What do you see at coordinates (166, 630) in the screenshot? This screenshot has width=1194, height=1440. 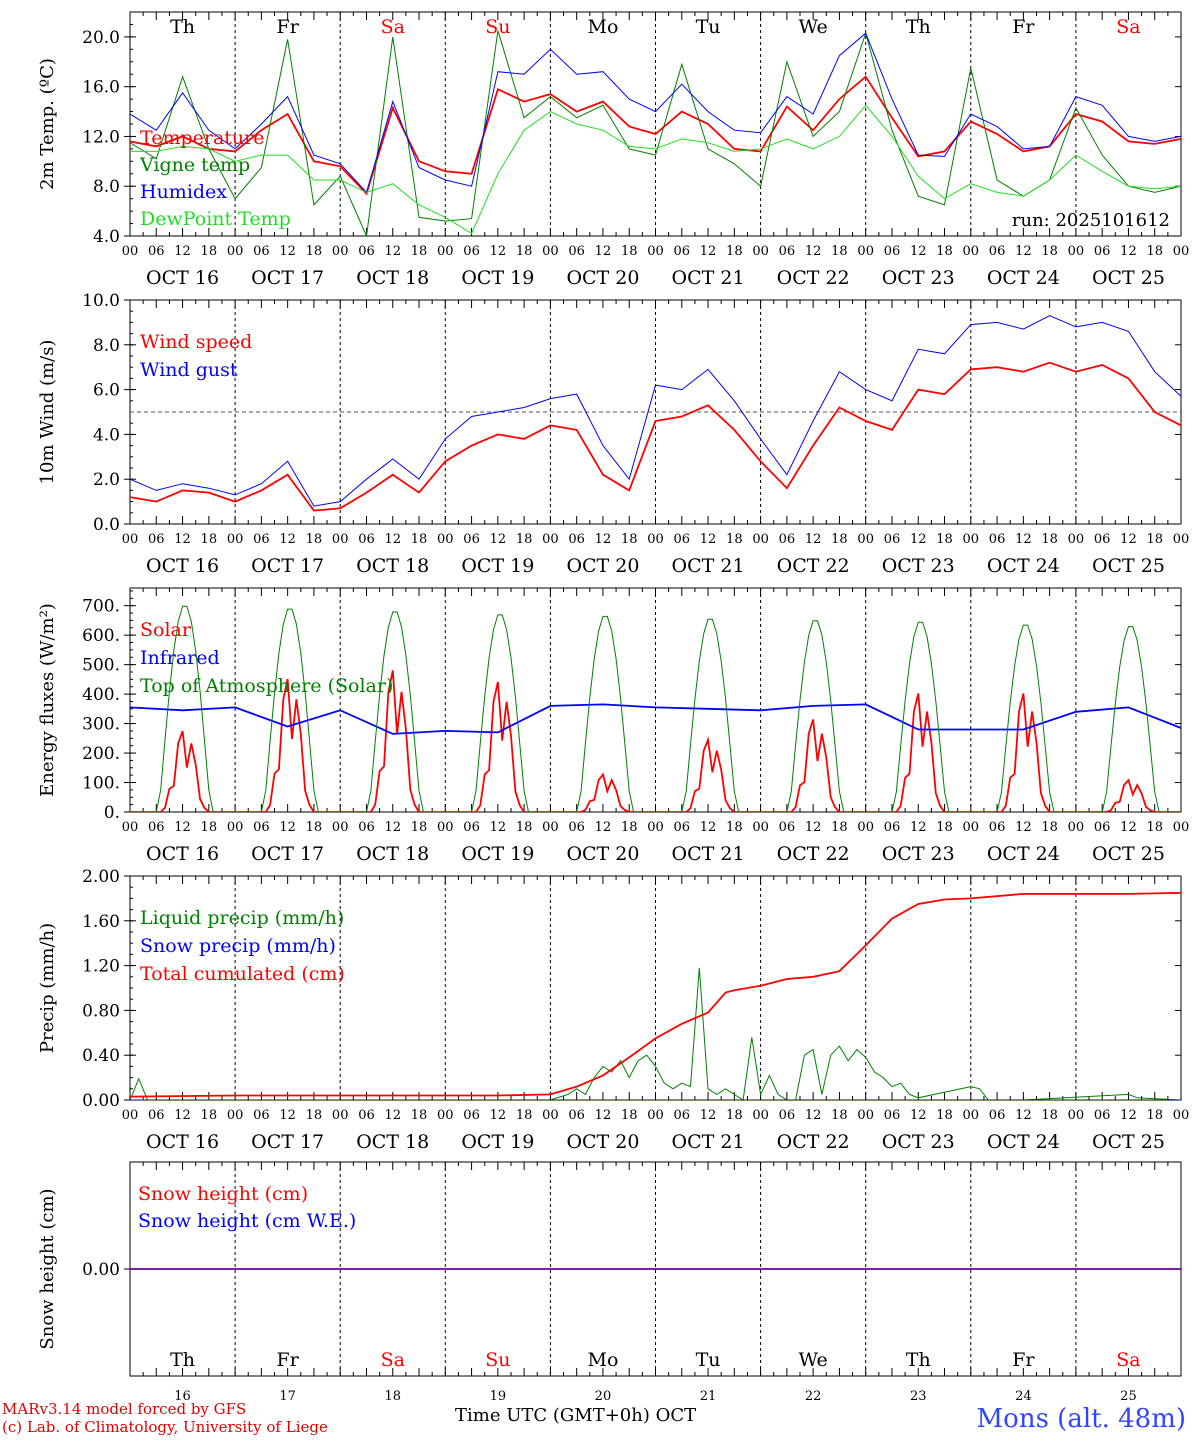 I see `legend-entry: Solar` at bounding box center [166, 630].